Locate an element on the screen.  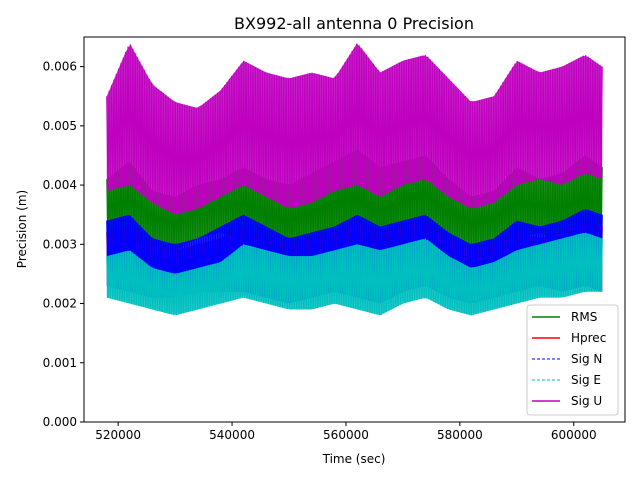
y-axis-label: Precision (m) is located at coordinates (22, 229).